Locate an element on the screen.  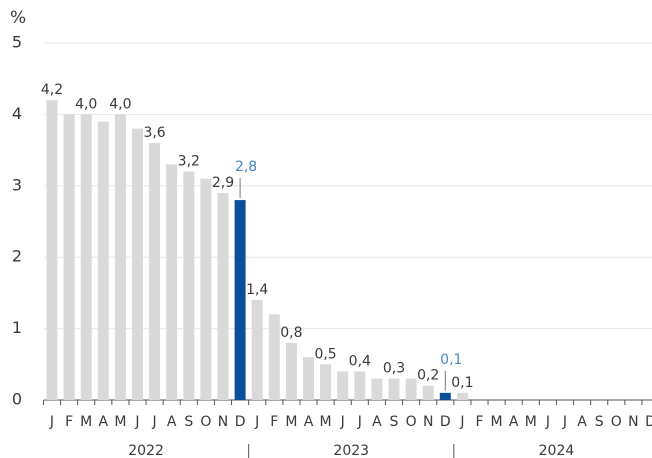
value-label: 0,8 is located at coordinates (291, 333).